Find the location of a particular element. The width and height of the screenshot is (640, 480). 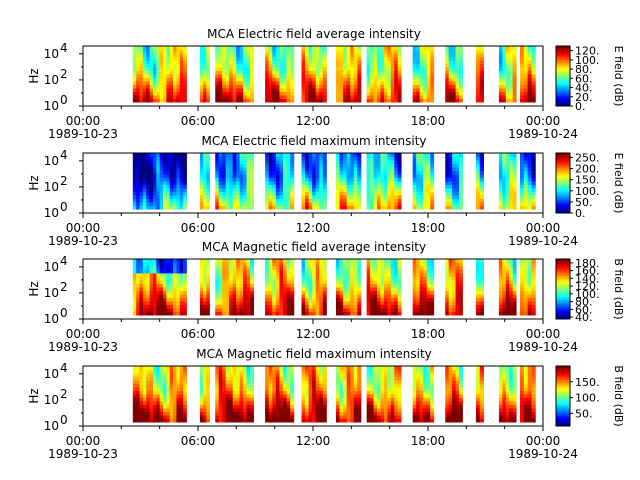

colorbar-tick-label: 160. is located at coordinates (587, 271).